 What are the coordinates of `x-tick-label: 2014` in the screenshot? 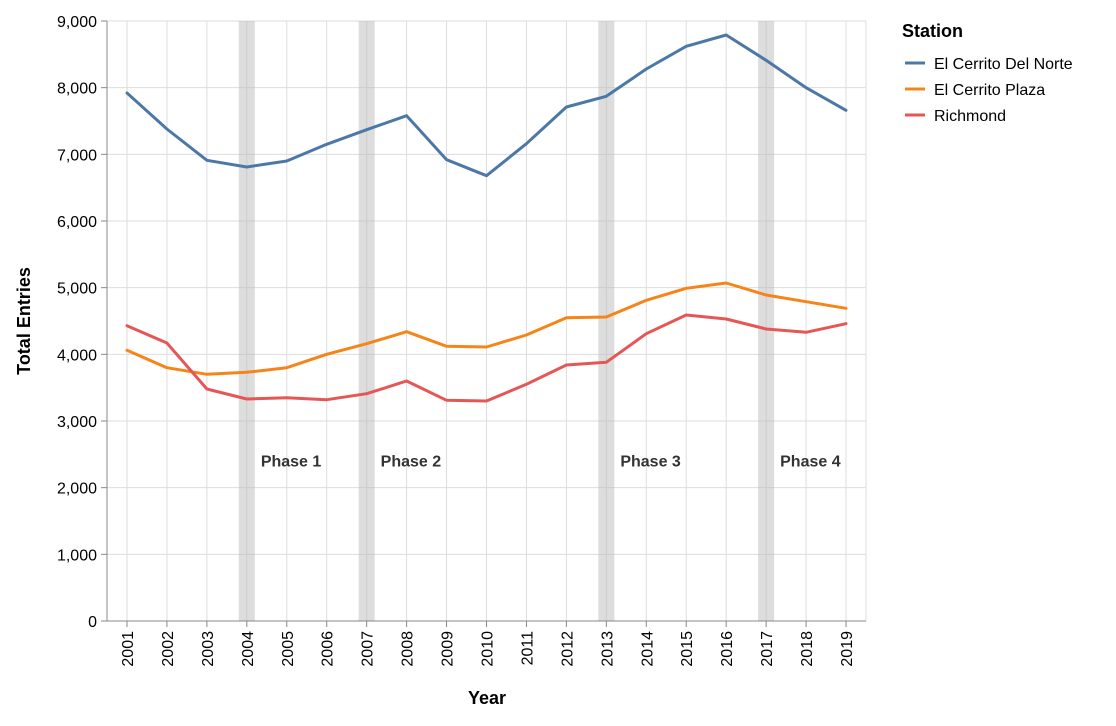 It's located at (647, 649).